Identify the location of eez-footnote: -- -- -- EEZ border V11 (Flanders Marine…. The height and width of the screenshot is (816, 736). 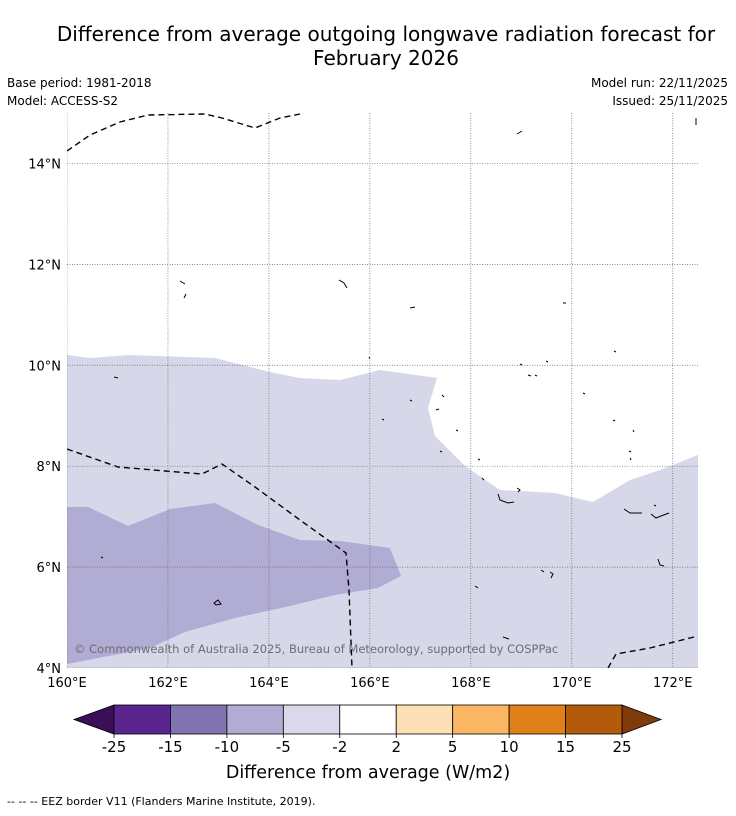
(161, 801).